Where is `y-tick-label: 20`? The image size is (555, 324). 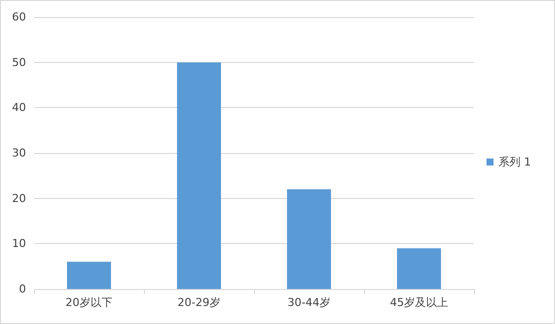
y-tick-label: 20 is located at coordinates (19, 198).